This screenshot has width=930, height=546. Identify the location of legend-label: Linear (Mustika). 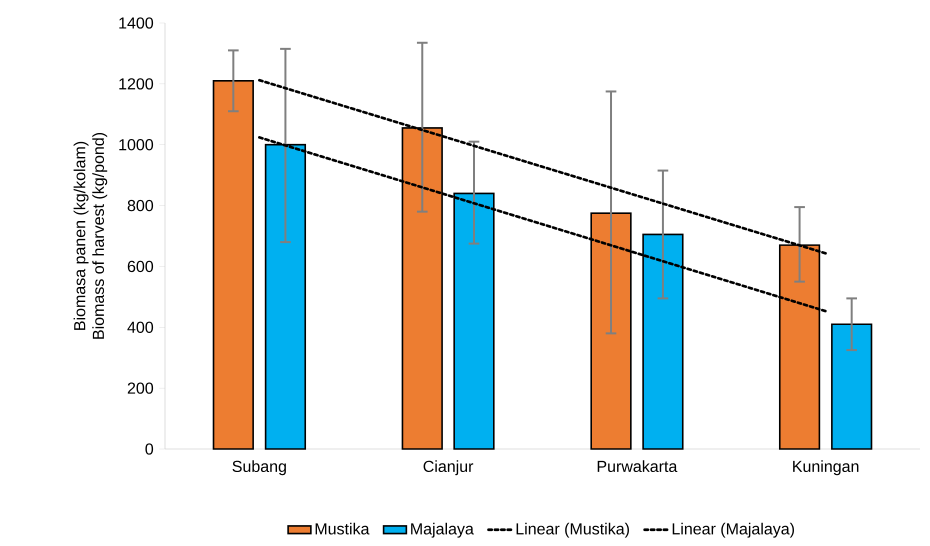
(572, 530).